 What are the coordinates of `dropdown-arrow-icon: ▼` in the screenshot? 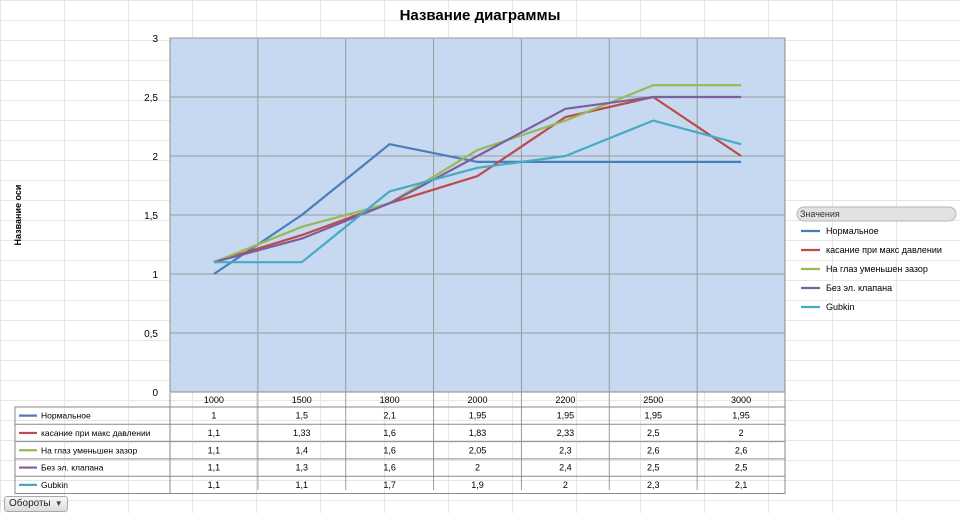 It's located at (58, 503).